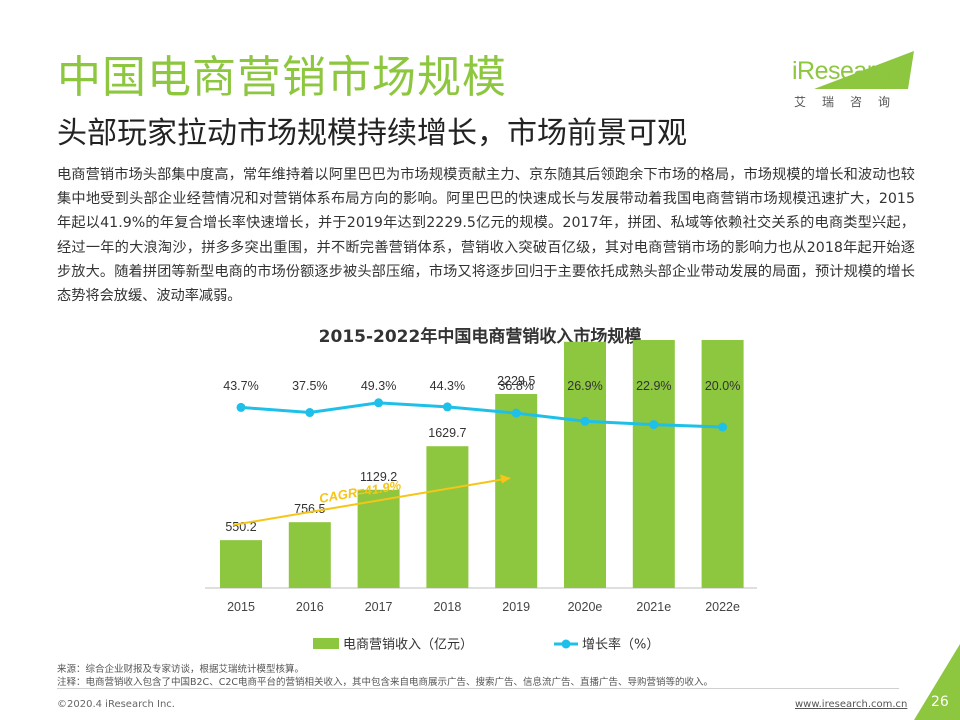  Describe the element at coordinates (584, 386) in the screenshot. I see `growth-label-2020e: 26.9%` at that location.